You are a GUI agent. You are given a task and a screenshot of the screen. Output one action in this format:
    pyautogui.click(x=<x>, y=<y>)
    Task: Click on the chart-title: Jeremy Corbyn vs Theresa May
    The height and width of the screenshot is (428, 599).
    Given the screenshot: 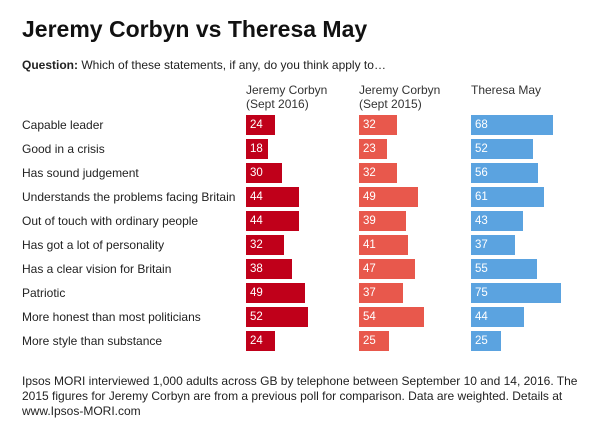 What is the action you would take?
    pyautogui.click(x=195, y=29)
    